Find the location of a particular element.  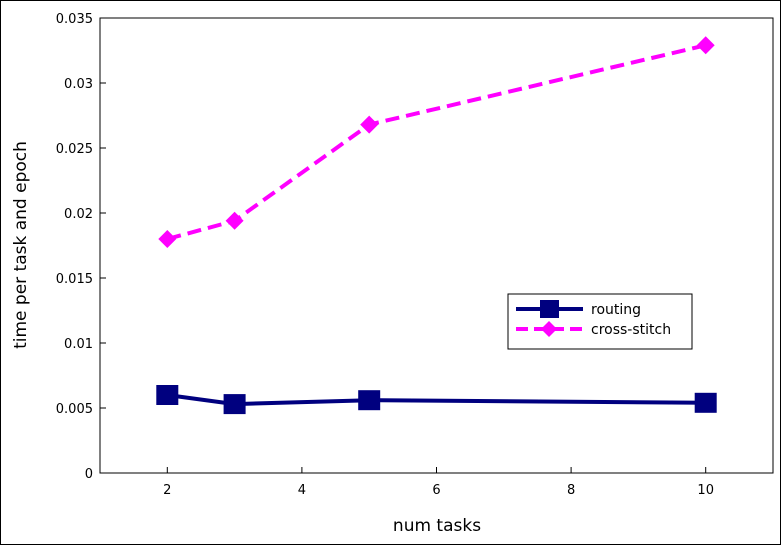

legend-marker-routing is located at coordinates (549, 309).